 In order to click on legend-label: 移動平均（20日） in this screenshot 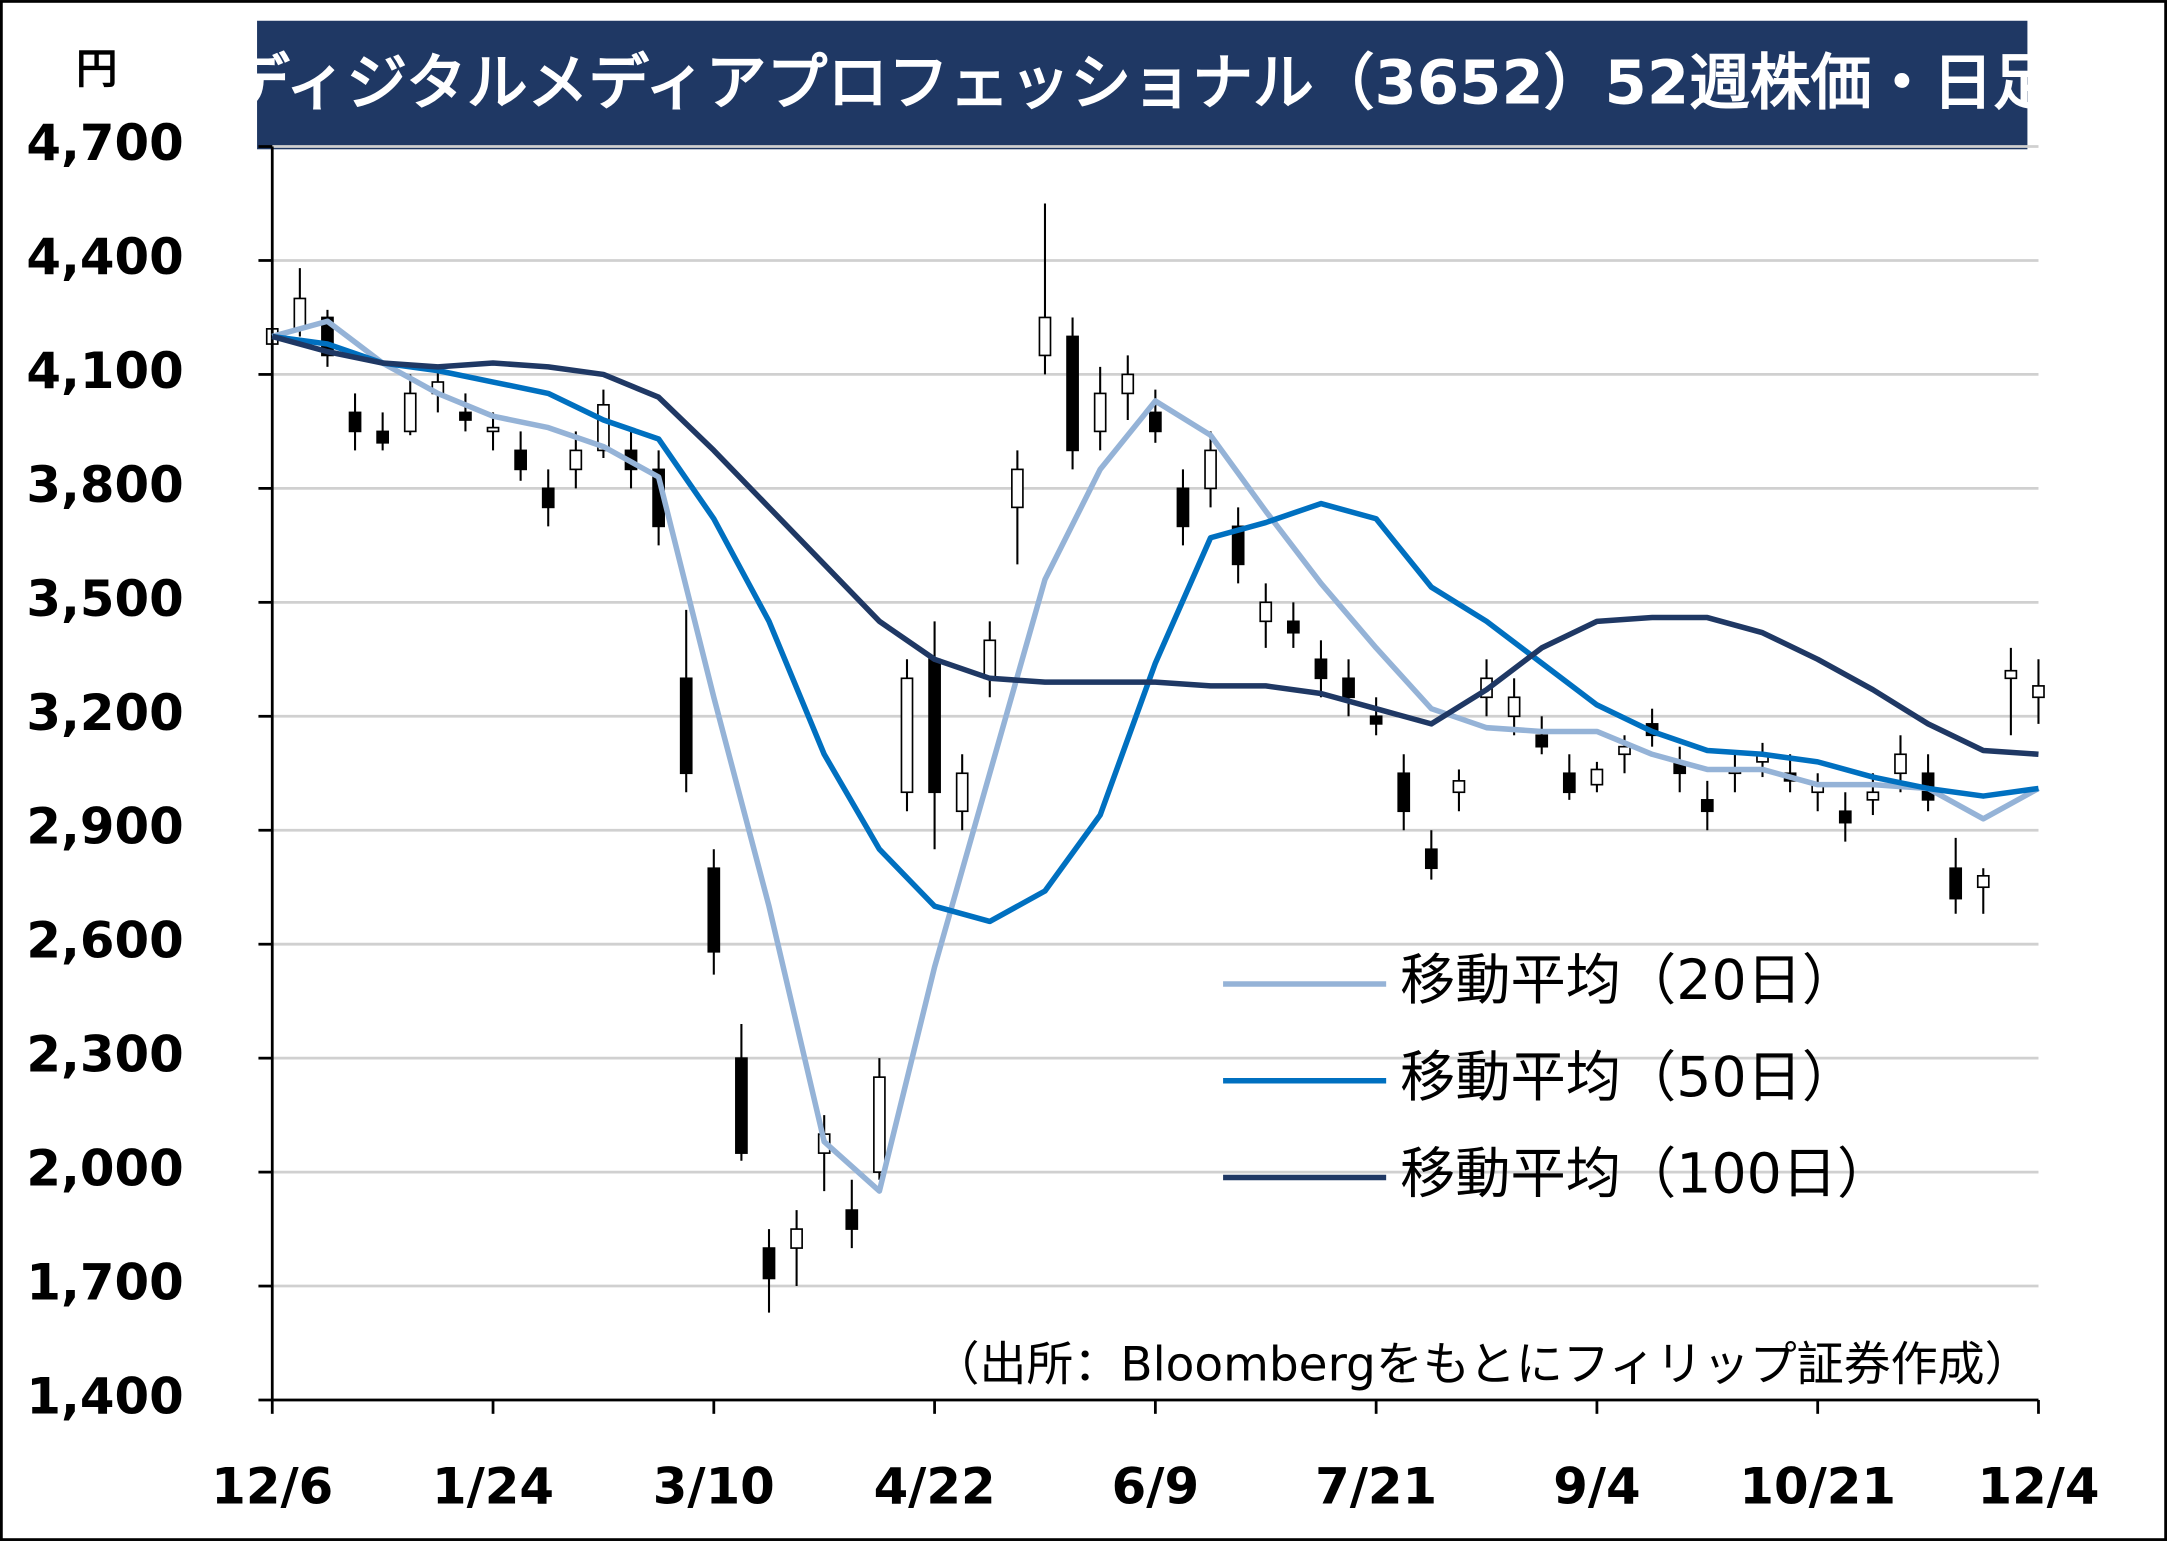, I will do `click(1628, 981)`.